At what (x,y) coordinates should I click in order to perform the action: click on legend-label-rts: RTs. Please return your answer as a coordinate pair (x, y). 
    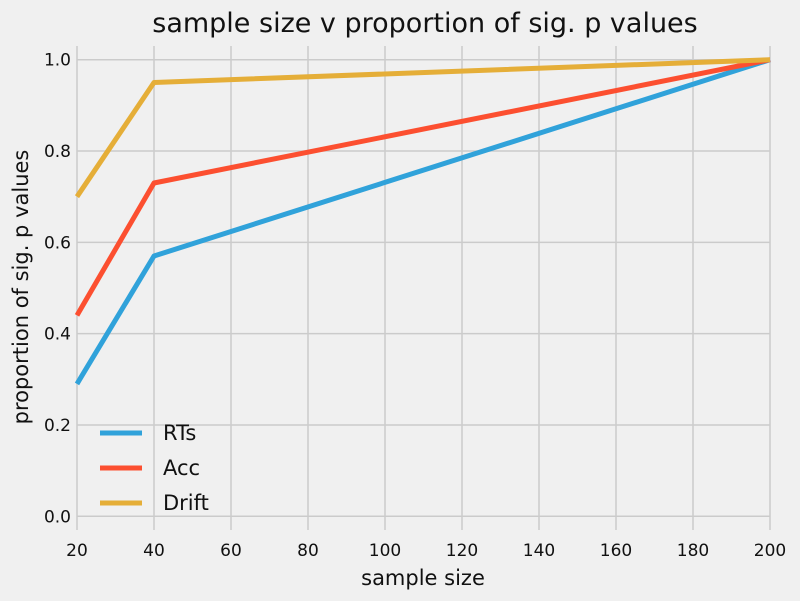
    Looking at the image, I should click on (179, 433).